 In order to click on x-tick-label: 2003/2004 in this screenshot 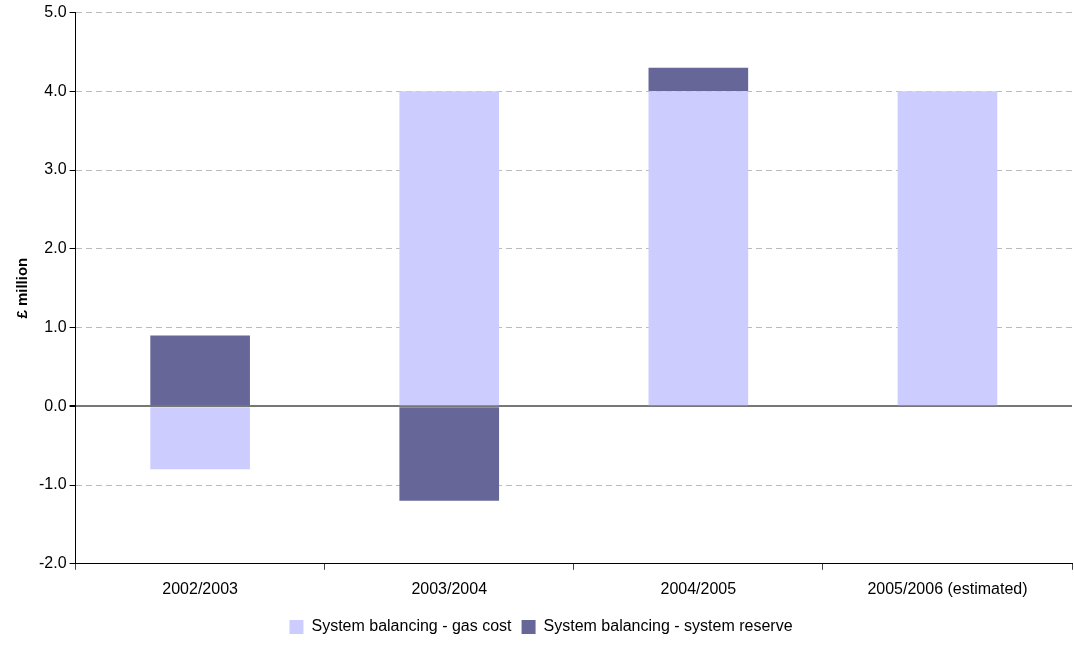, I will do `click(449, 588)`.